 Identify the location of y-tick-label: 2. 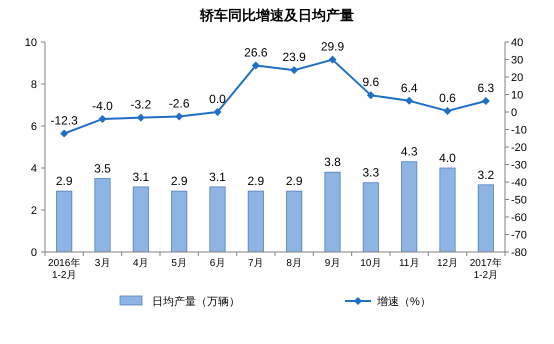
(33, 211).